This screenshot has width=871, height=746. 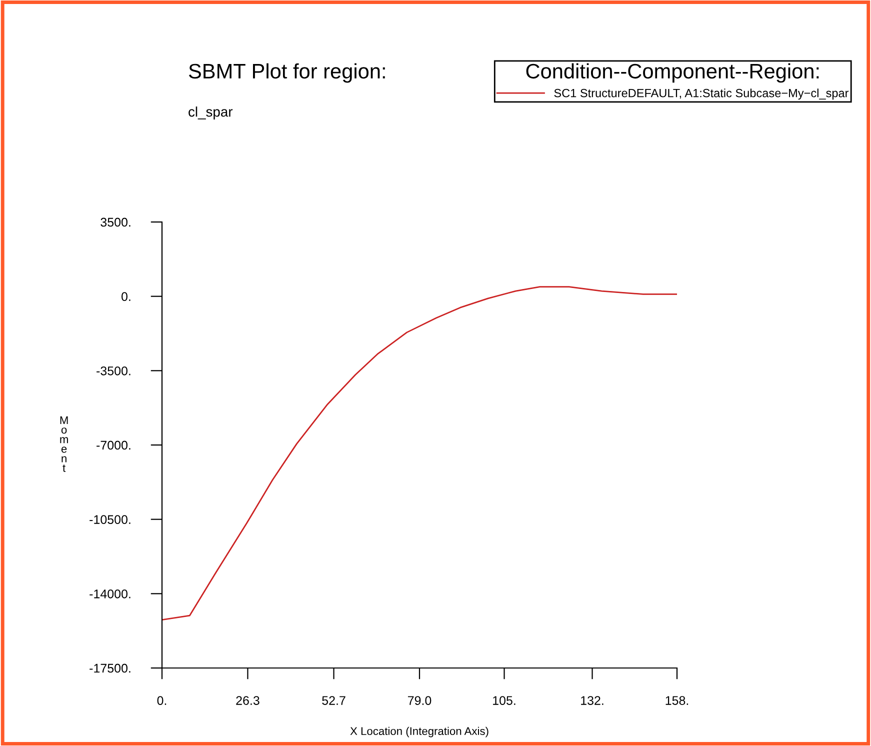 I want to click on x-tick-label: 52.7, so click(x=334, y=700).